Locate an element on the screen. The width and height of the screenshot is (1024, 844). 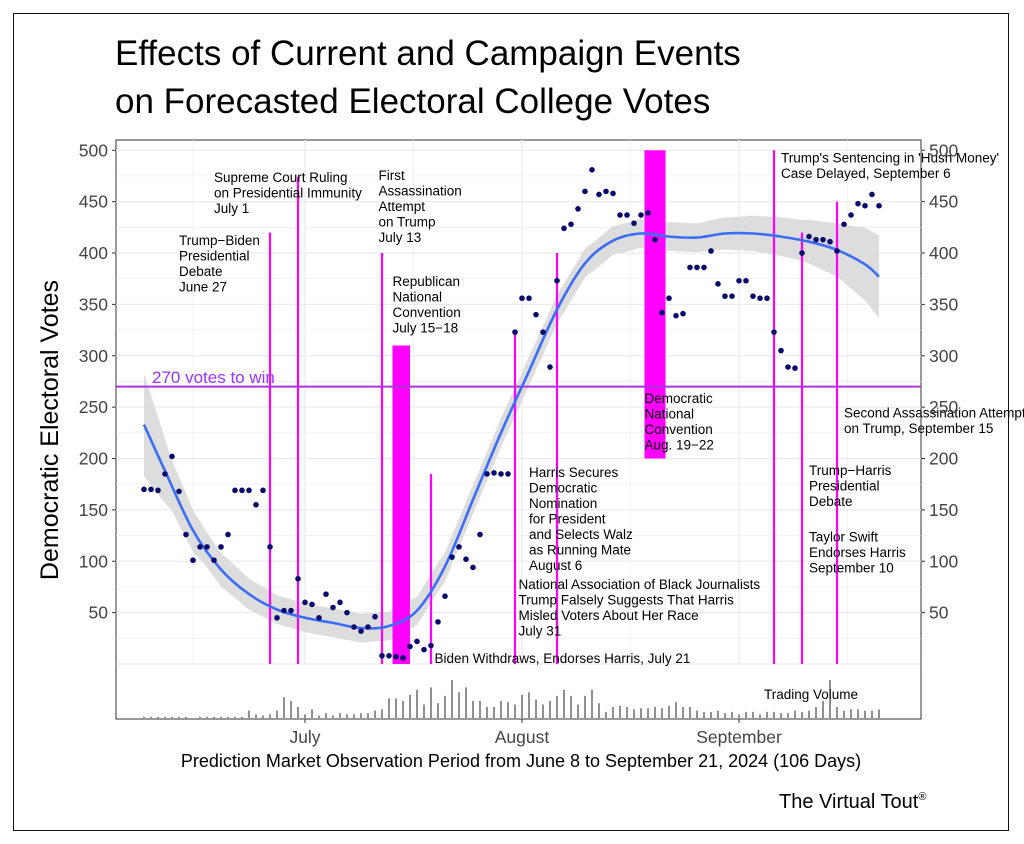
event-annotation-line: Case Delayed, September 6 is located at coordinates (866, 173).